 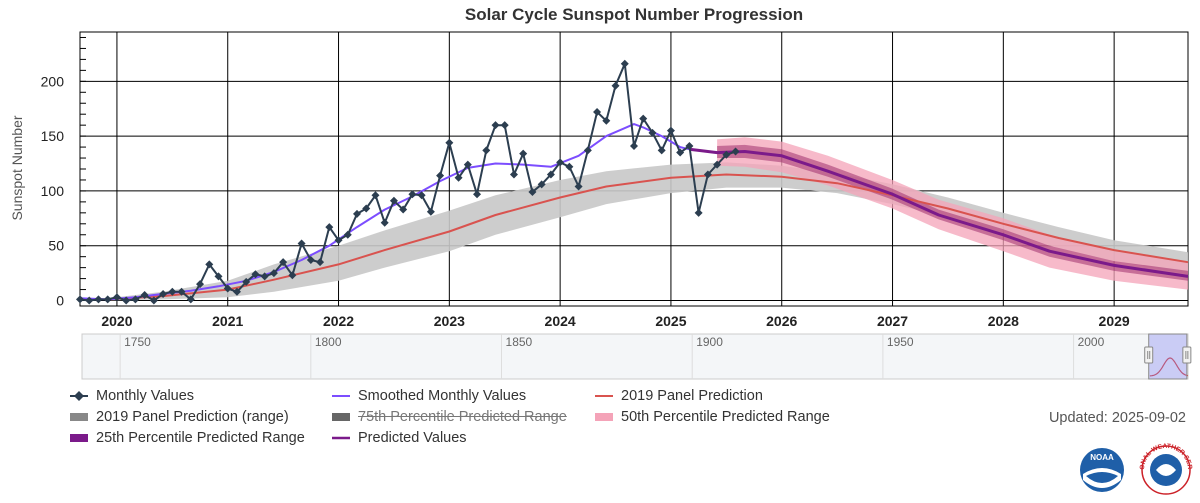 I want to click on y-tick-label: 0, so click(x=60, y=301).